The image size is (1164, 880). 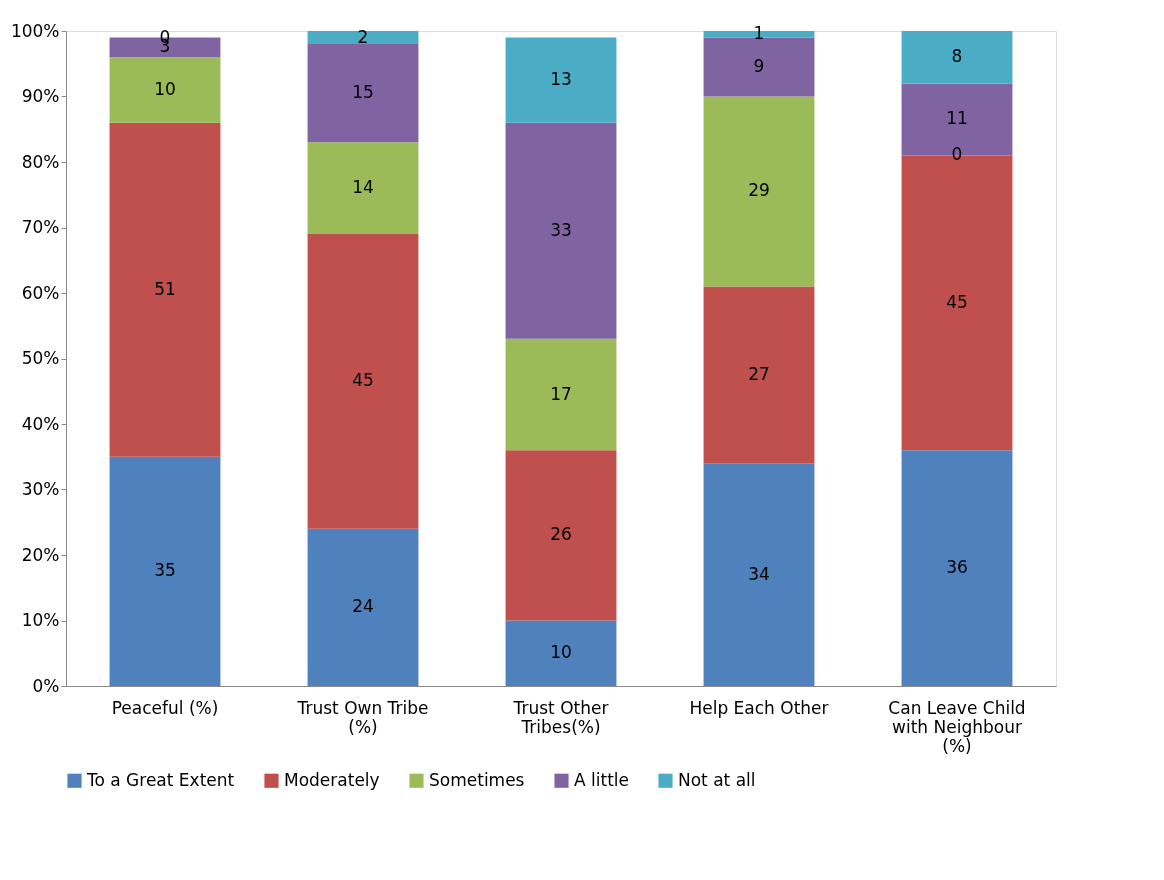 I want to click on legend-label: Not at all, so click(x=717, y=779).